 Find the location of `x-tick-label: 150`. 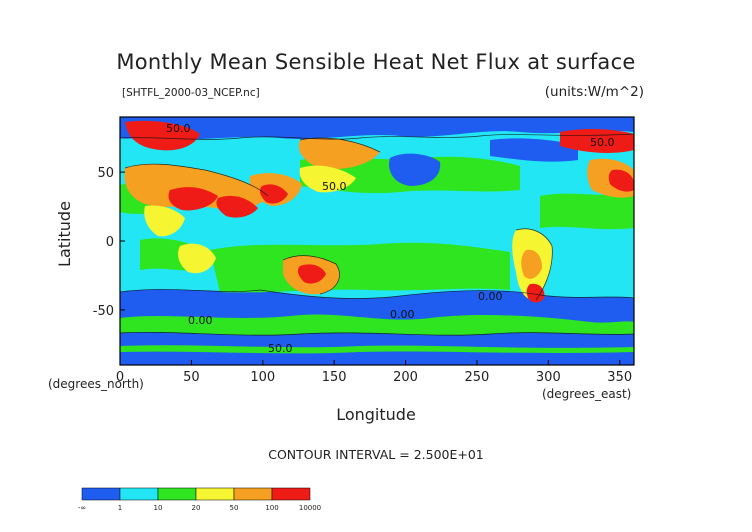

x-tick-label: 150 is located at coordinates (334, 377).